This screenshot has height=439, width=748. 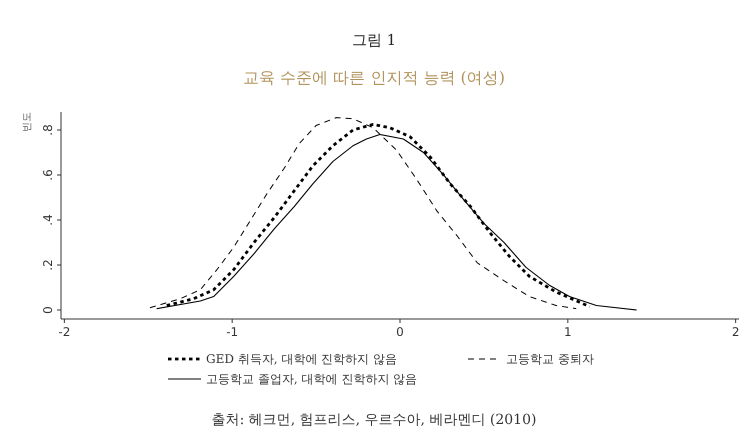 What do you see at coordinates (374, 40) in the screenshot?
I see `chart-title: 그림 1` at bounding box center [374, 40].